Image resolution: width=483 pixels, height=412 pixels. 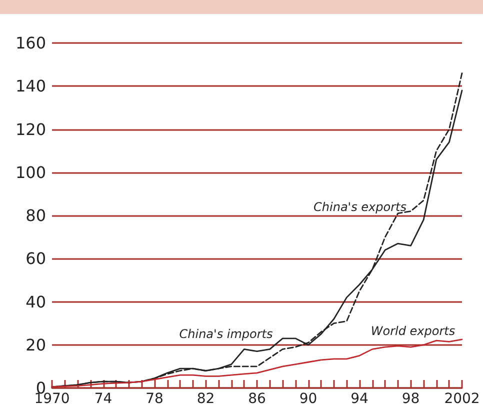 What do you see at coordinates (30, 129) in the screenshot?
I see `y-tick-label: 120` at bounding box center [30, 129].